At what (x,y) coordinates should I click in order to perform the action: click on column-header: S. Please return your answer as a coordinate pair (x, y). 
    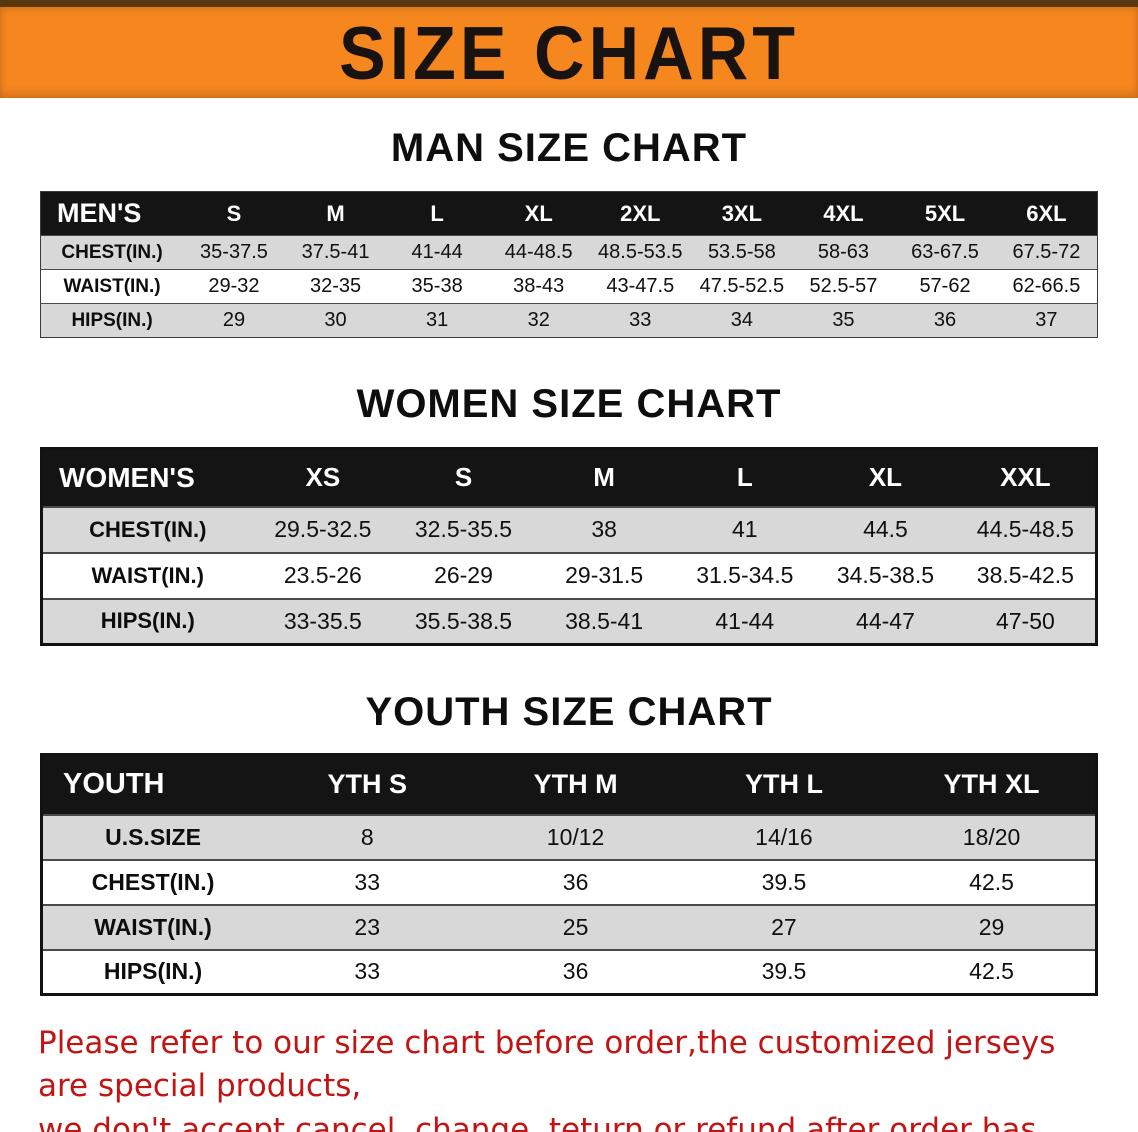
    Looking at the image, I should click on (463, 477).